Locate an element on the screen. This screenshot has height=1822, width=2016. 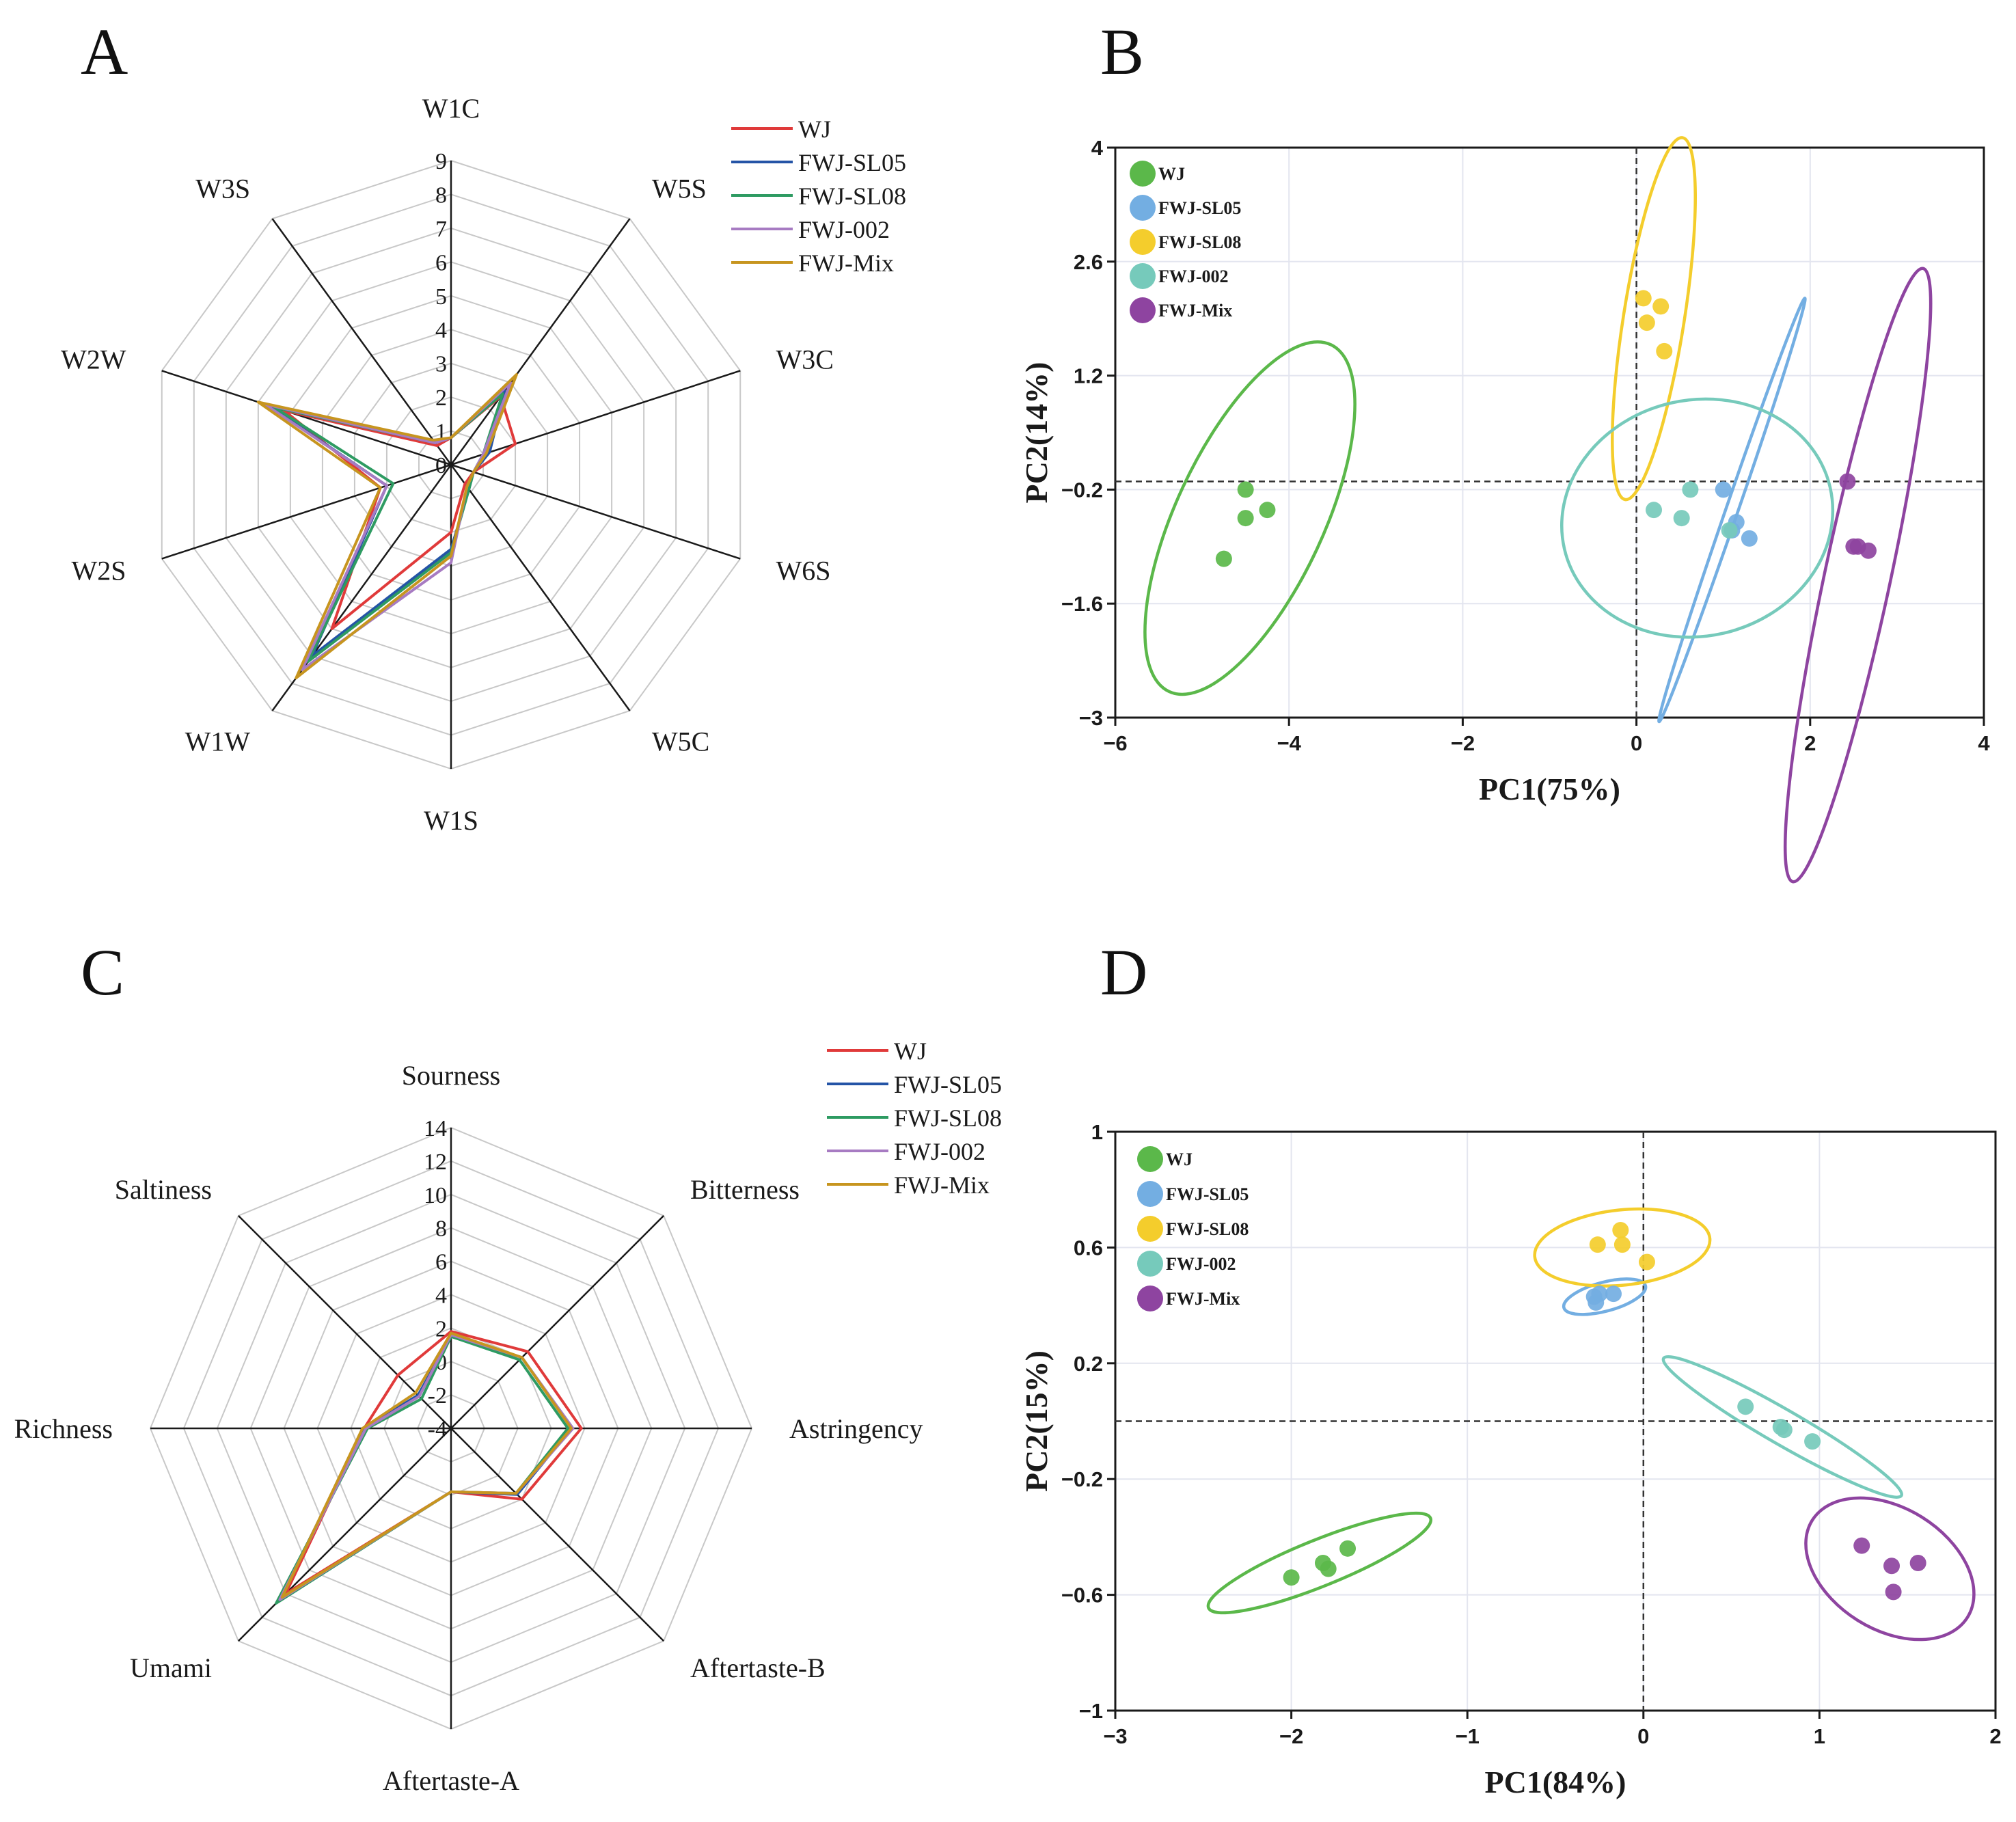
radar-tick-label: 0 is located at coordinates (441, 465).